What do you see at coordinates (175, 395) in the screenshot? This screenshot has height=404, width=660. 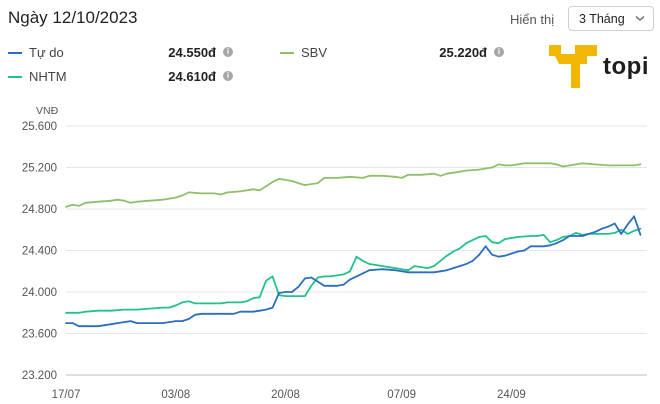 I see `x-tick-label: 03/08` at bounding box center [175, 395].